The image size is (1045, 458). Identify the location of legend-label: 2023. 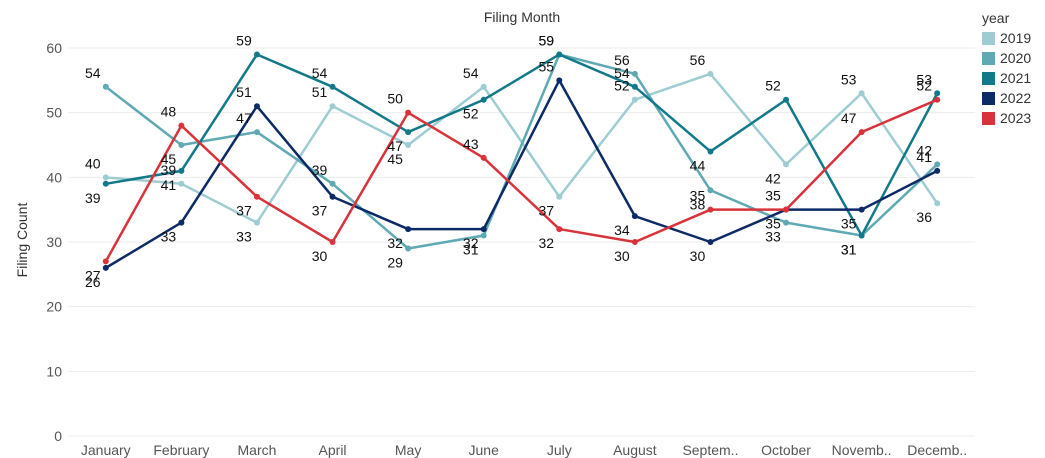
(1015, 118).